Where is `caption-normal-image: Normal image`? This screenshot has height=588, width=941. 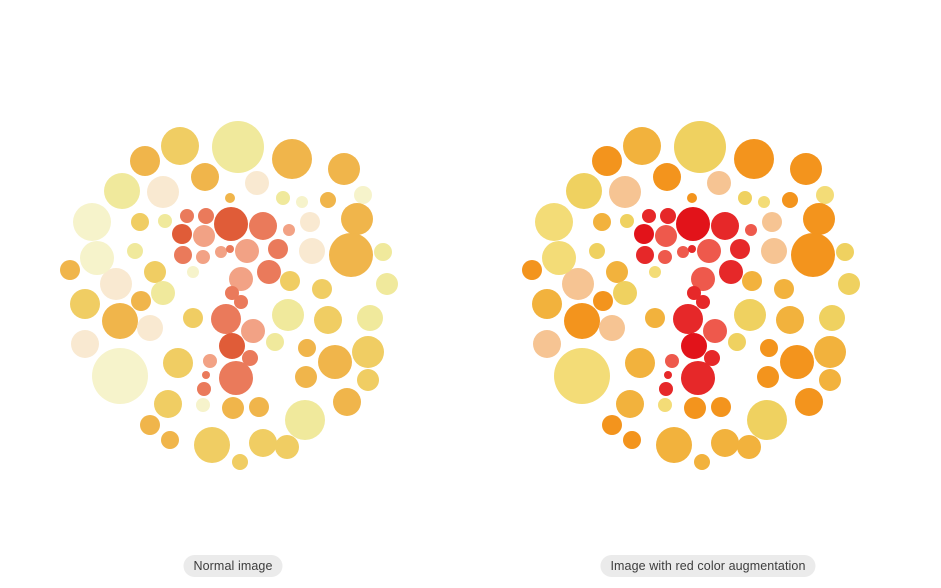 caption-normal-image: Normal image is located at coordinates (233, 566).